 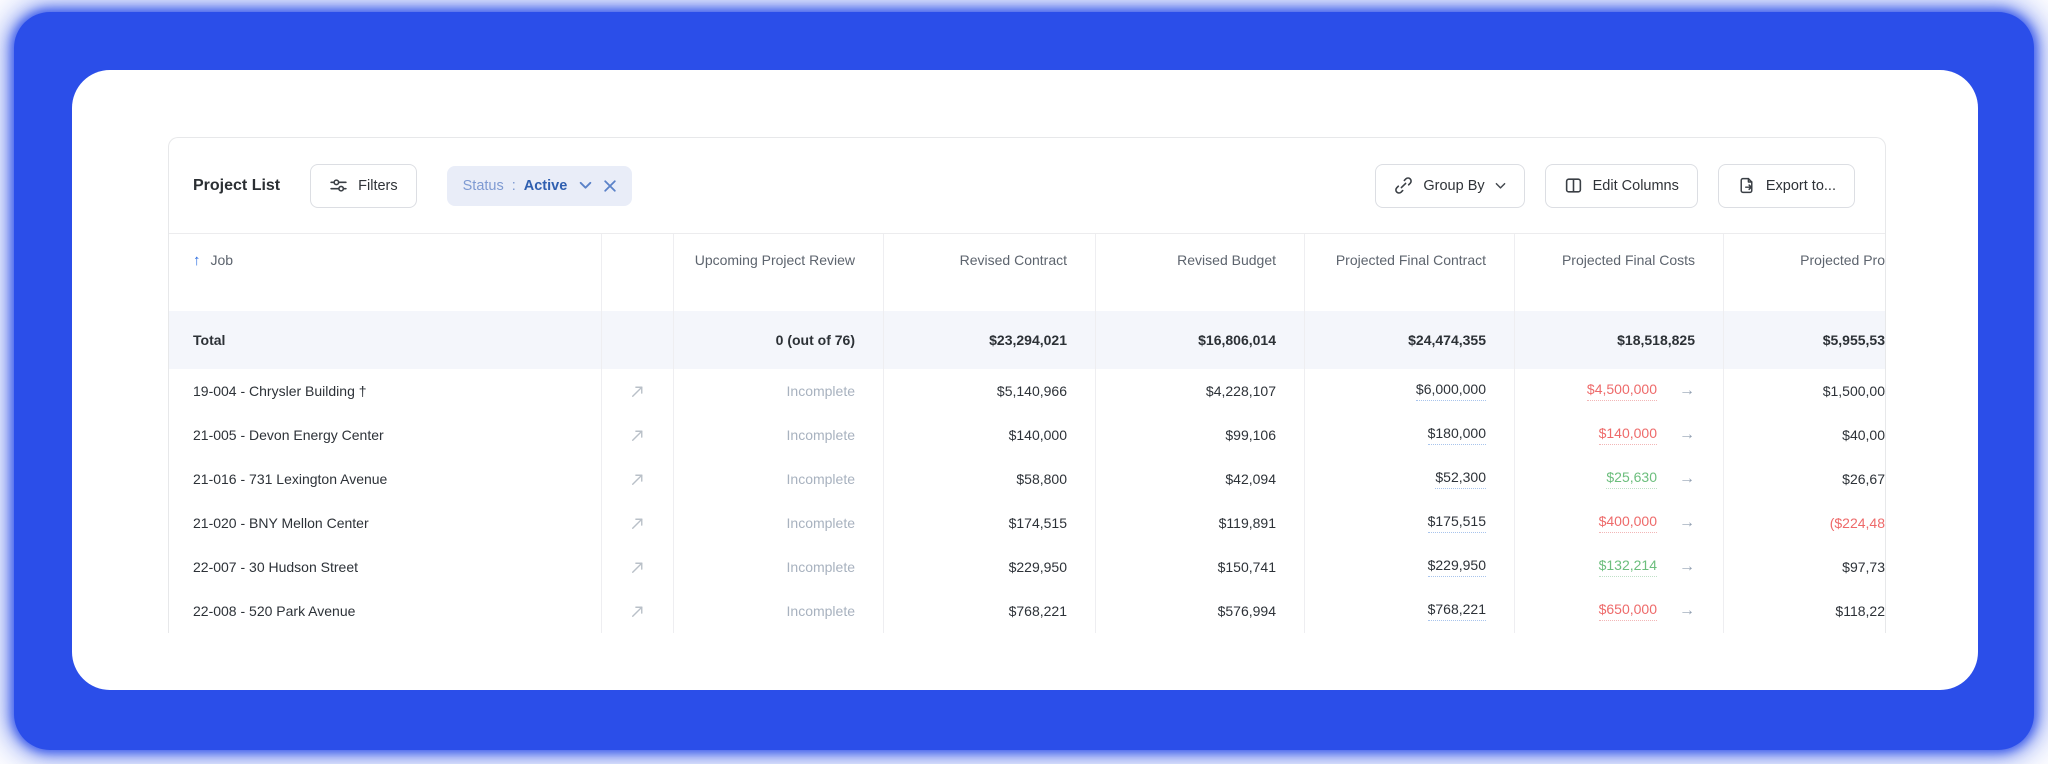 I want to click on editable-money-value: $4,500,000, so click(x=1621, y=391).